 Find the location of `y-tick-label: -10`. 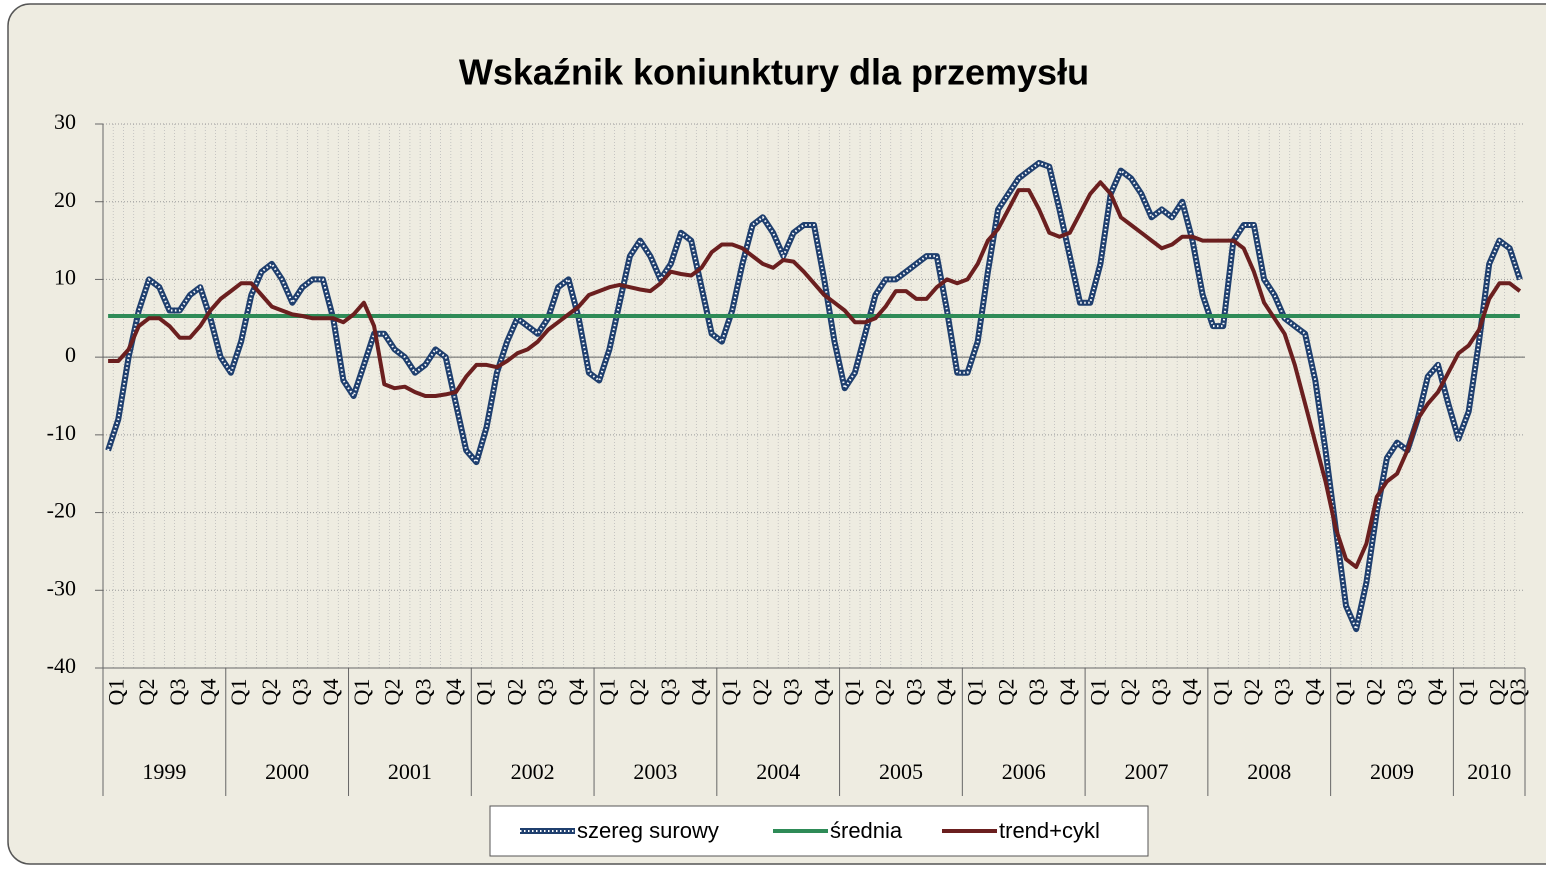

y-tick-label: -10 is located at coordinates (61, 432).